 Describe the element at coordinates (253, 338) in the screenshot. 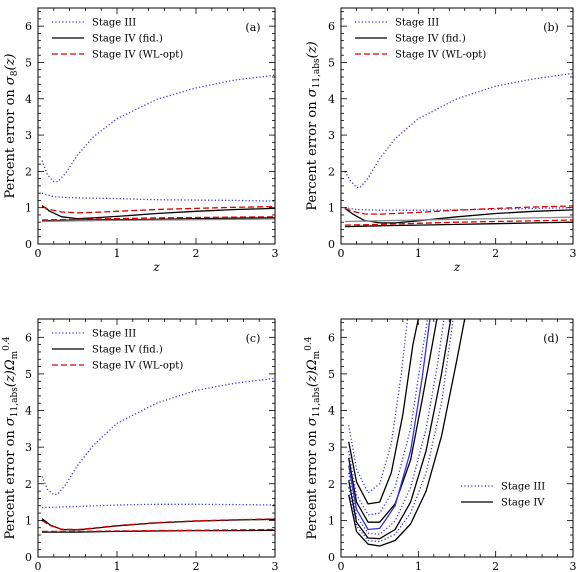

I see `panel-label: (c)` at that location.